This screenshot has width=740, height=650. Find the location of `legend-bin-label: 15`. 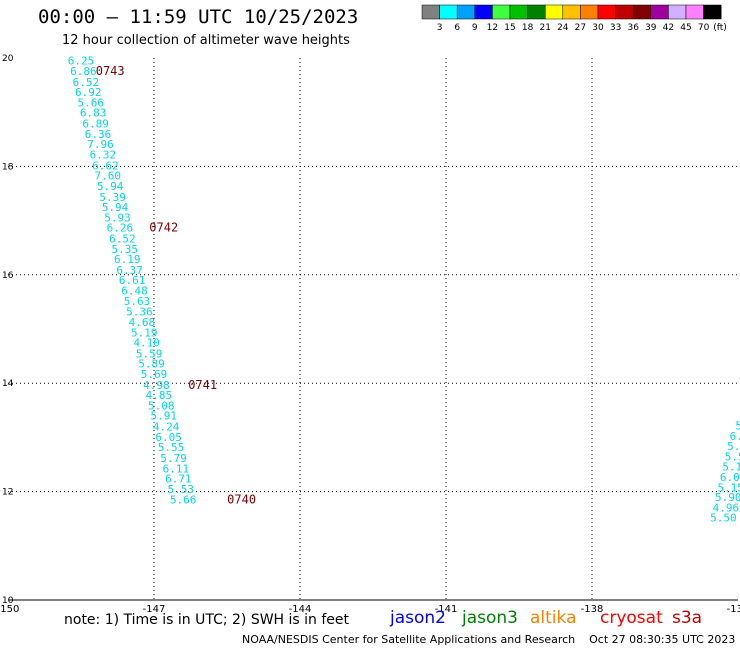

legend-bin-label: 15 is located at coordinates (509, 28).